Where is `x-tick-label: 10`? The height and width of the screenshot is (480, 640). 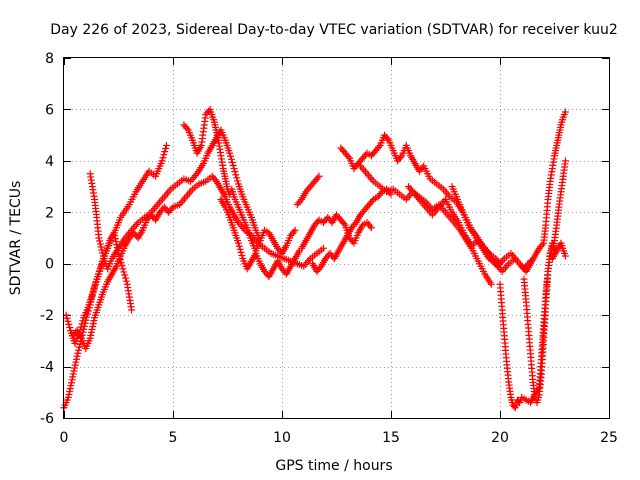 x-tick-label: 10 is located at coordinates (282, 438).